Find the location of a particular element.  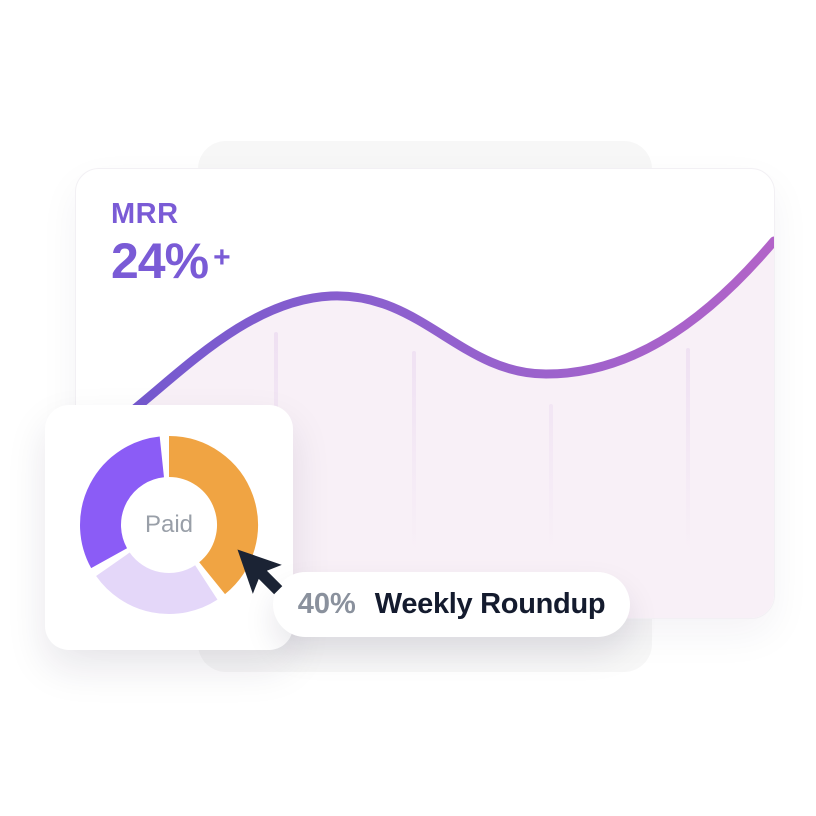

cursor-icon is located at coordinates (260, 572).